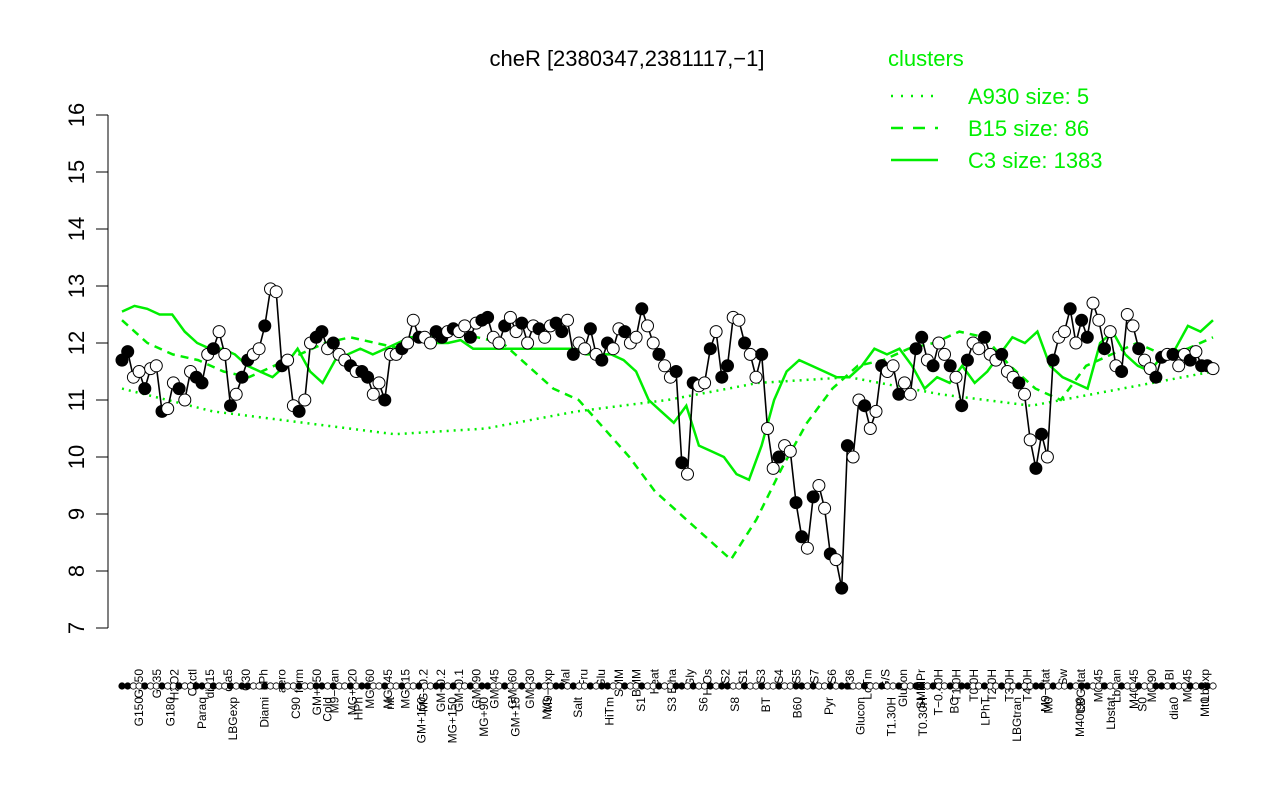 The height and width of the screenshot is (800, 1280). Describe the element at coordinates (609, 711) in the screenshot. I see `x-tick-label: HiTm` at that location.